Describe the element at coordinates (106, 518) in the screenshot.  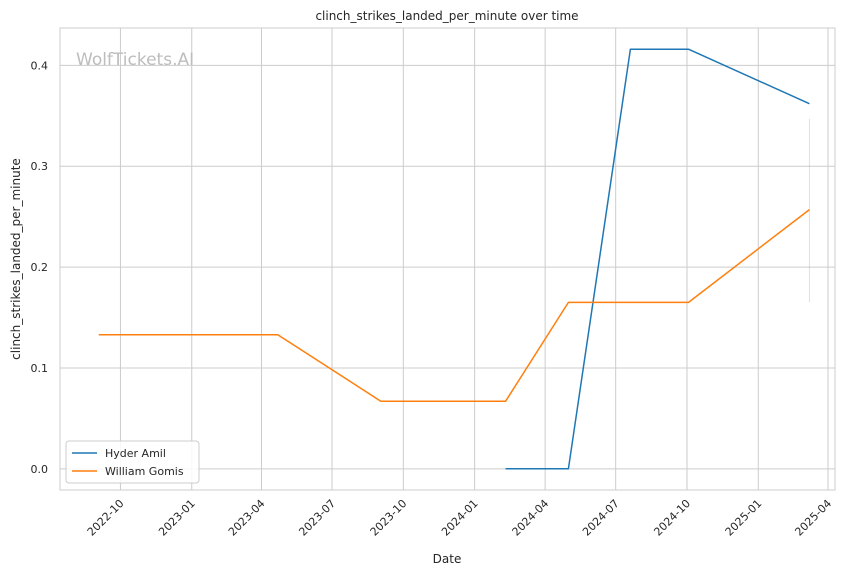
I see `x-tick-label: 2022-10` at that location.